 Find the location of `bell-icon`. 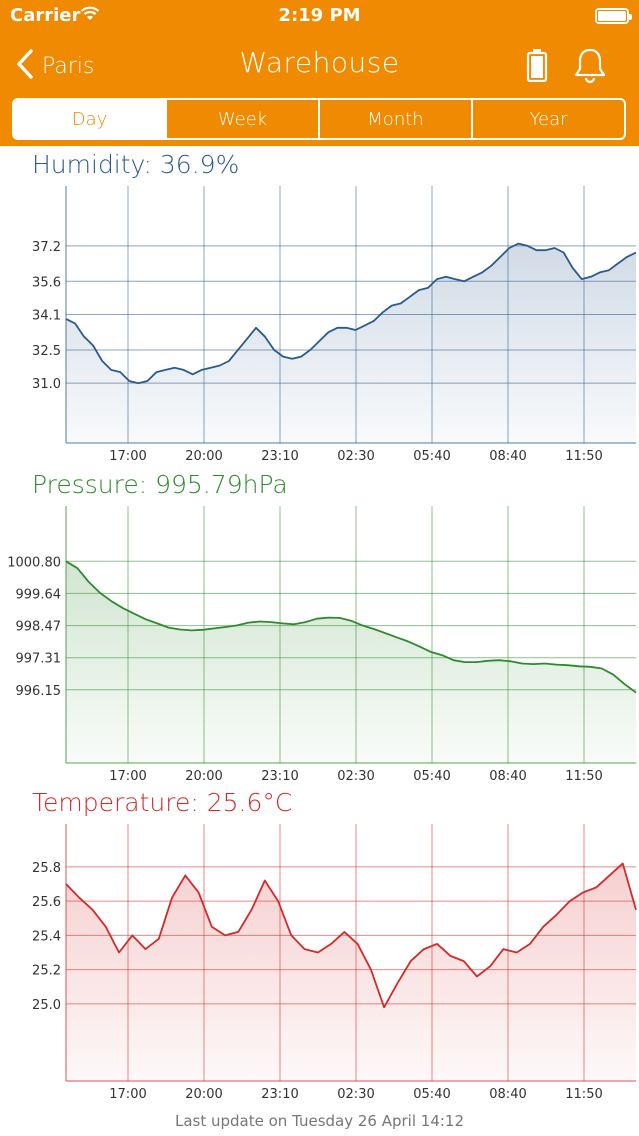

bell-icon is located at coordinates (590, 68).